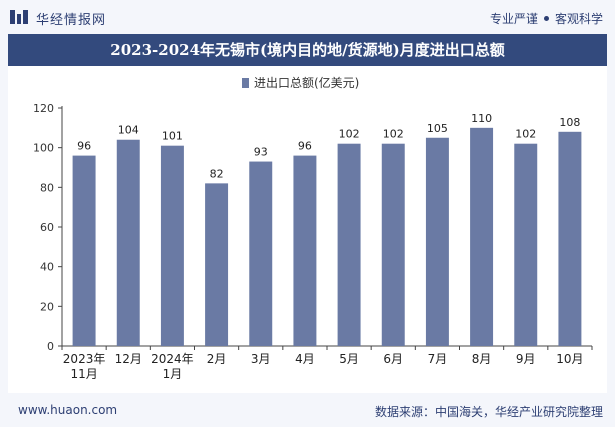 The image size is (615, 427). Describe the element at coordinates (43, 108) in the screenshot. I see `y-tick-label: 120` at that location.